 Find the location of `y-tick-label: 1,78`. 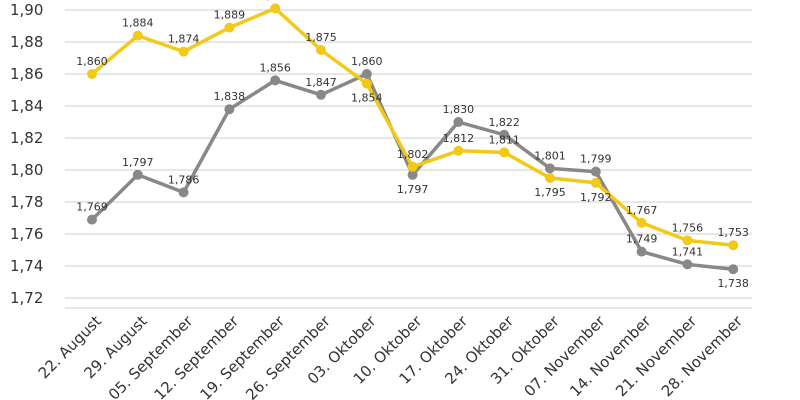

y-tick-label: 1,78 is located at coordinates (26, 202).